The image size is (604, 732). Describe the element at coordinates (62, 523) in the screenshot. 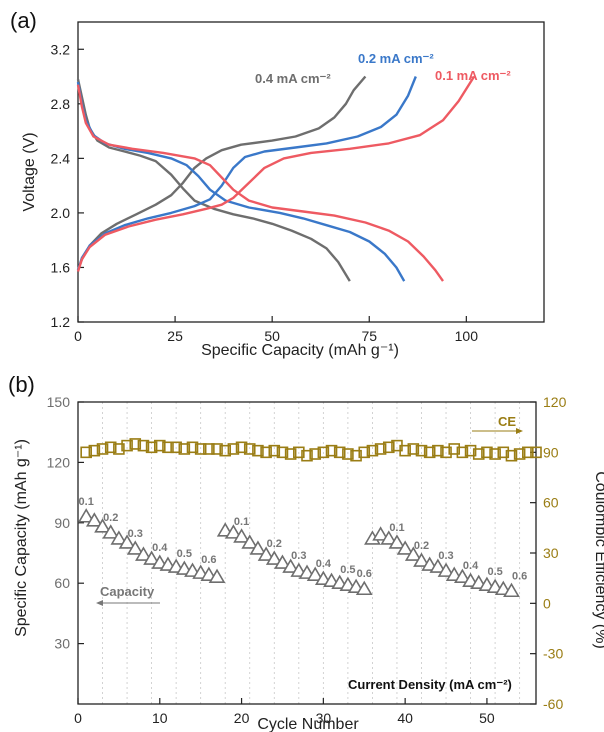

I see `y-tick-label-b: 90` at that location.